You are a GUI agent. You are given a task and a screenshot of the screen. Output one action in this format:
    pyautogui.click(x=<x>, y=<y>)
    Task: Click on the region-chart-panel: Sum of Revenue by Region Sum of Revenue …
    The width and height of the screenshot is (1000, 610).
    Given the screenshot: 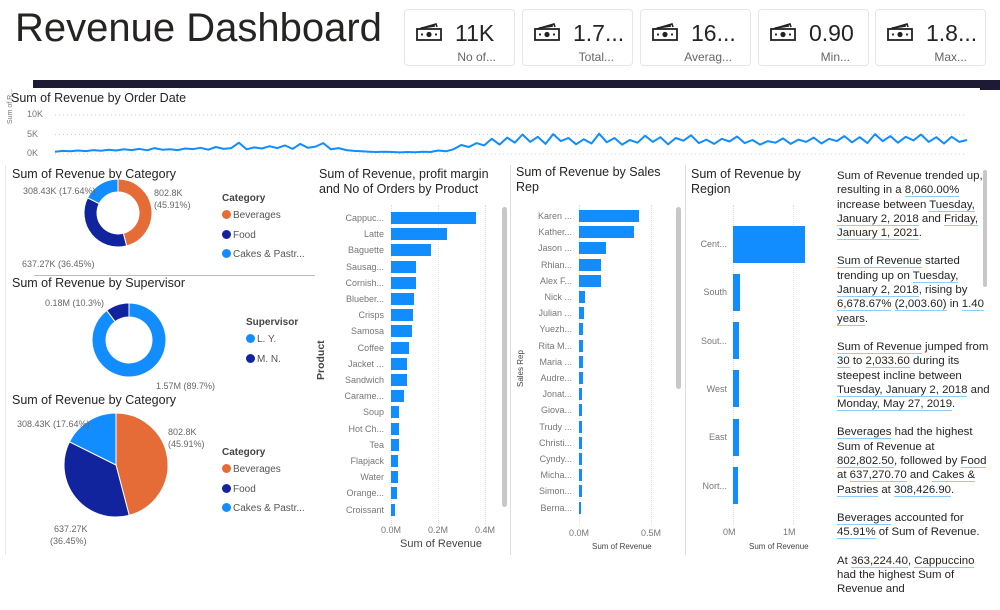 What is the action you would take?
    pyautogui.click(x=754, y=360)
    